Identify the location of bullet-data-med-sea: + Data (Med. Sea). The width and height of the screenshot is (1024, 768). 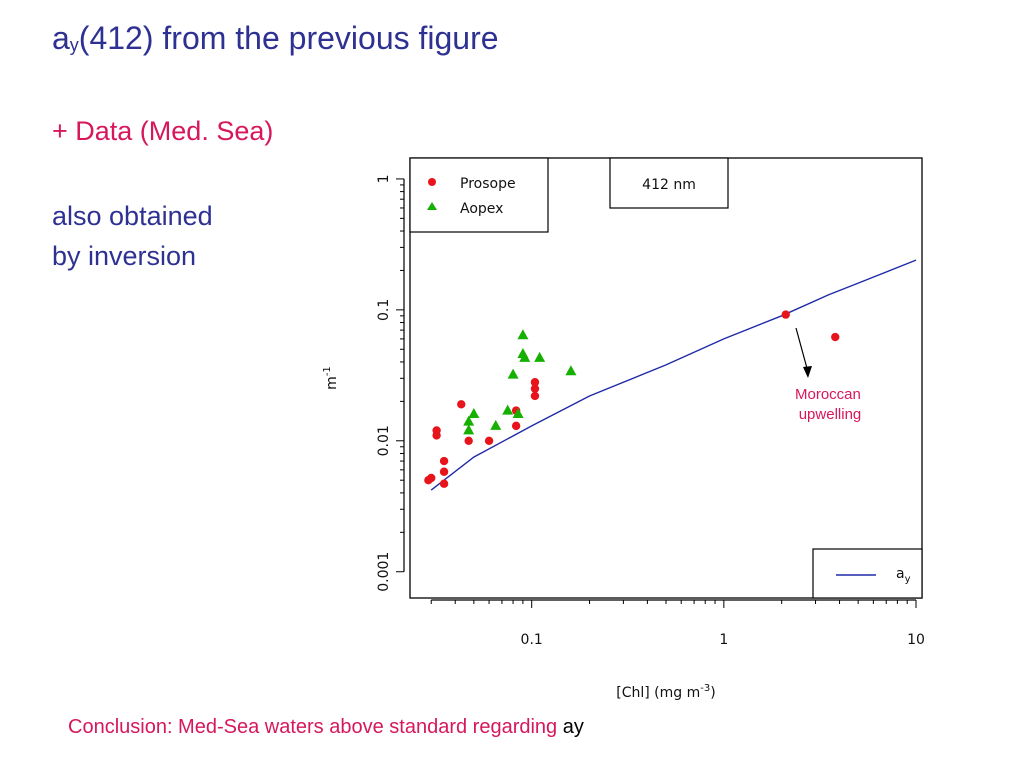
(163, 131).